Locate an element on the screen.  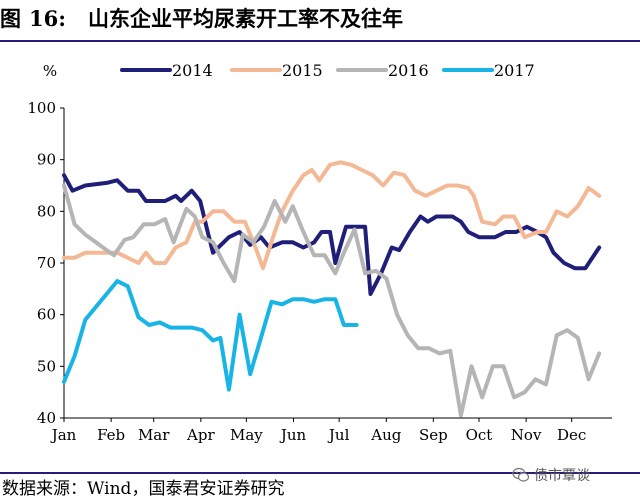
y-tick-label: 80 is located at coordinates (46, 211).